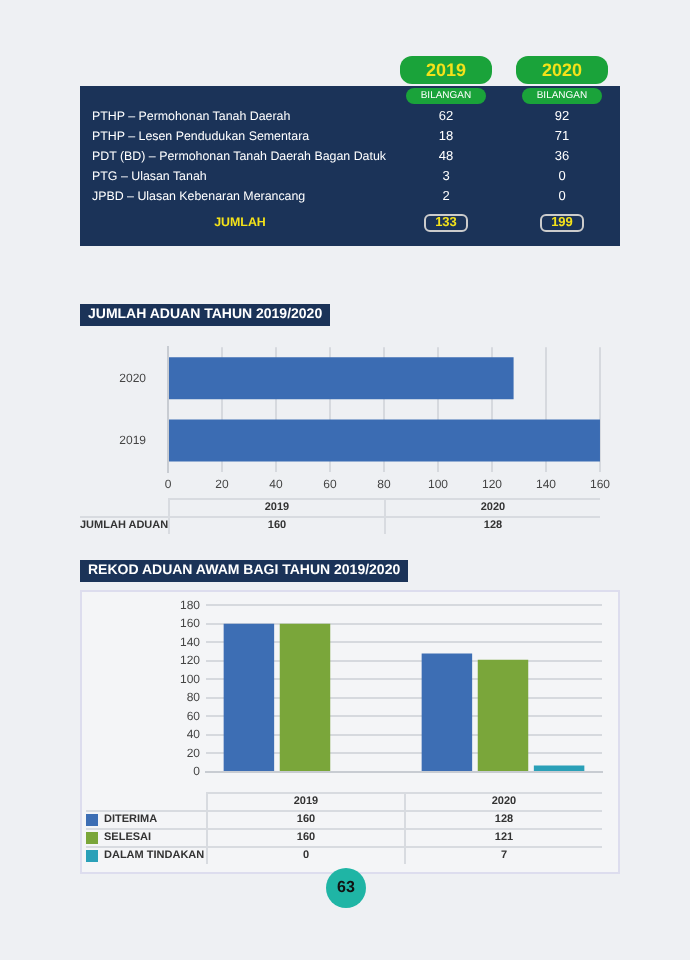  I want to click on text: 63, so click(346, 888).